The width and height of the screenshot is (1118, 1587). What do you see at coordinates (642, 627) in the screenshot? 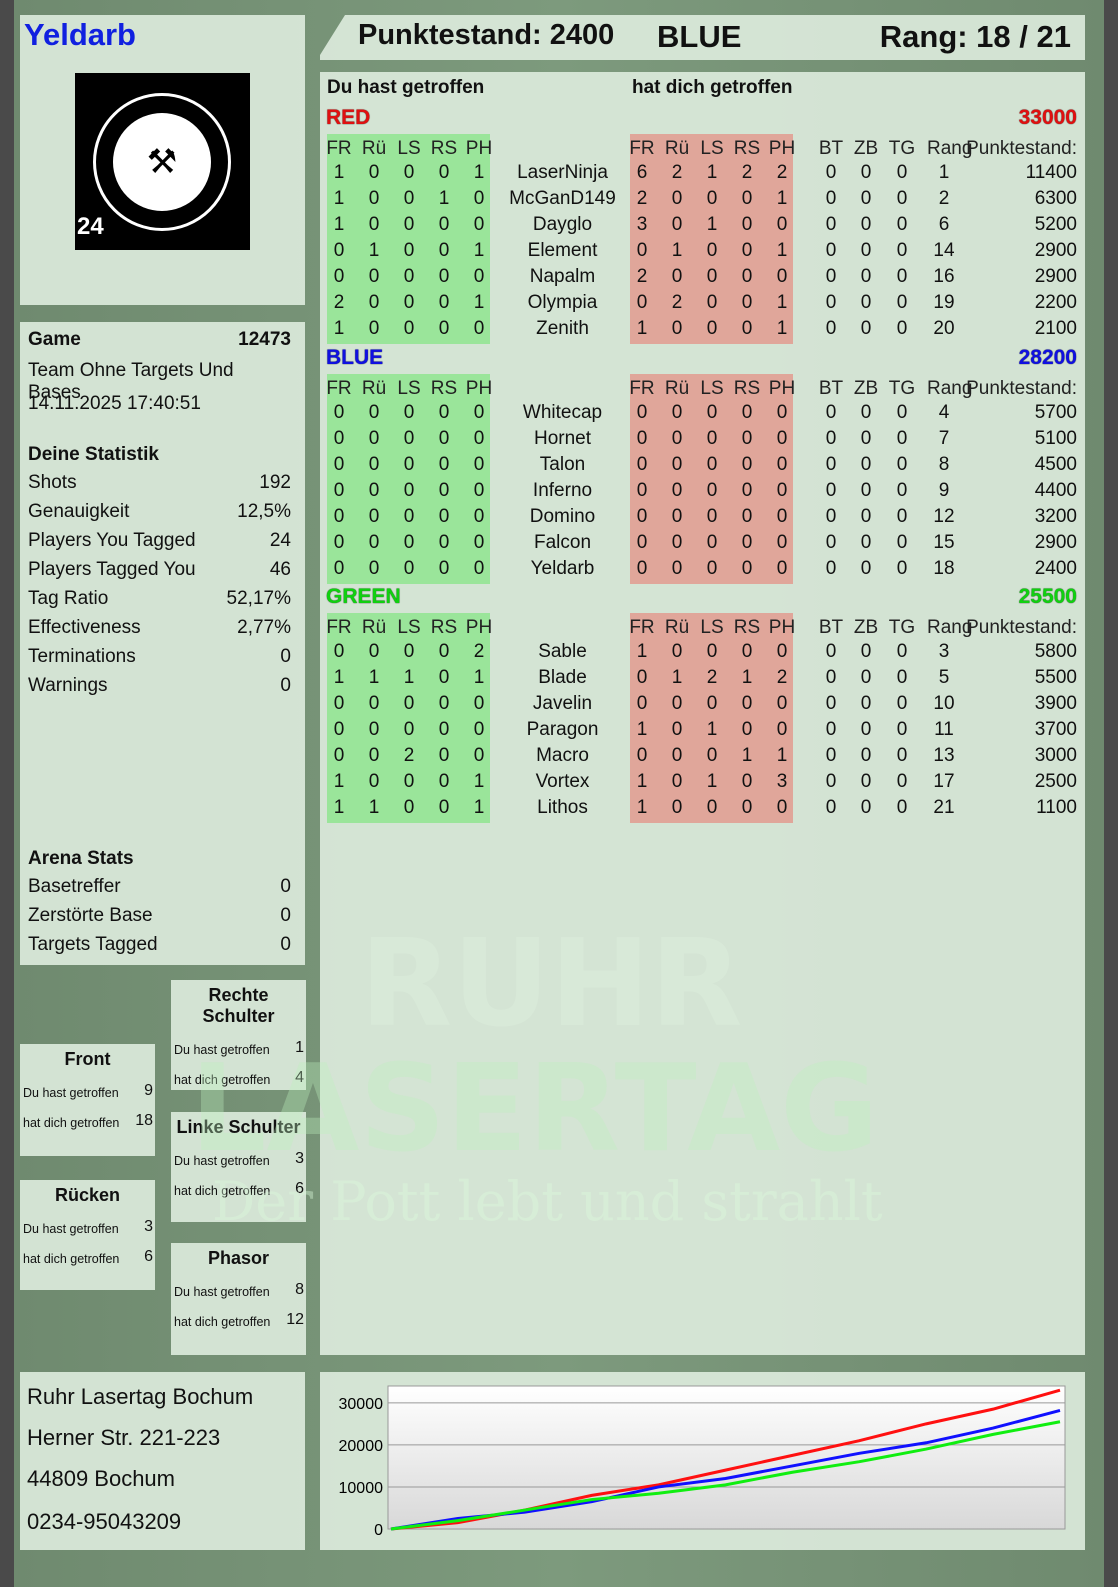
I see `col-header: FR` at bounding box center [642, 627].